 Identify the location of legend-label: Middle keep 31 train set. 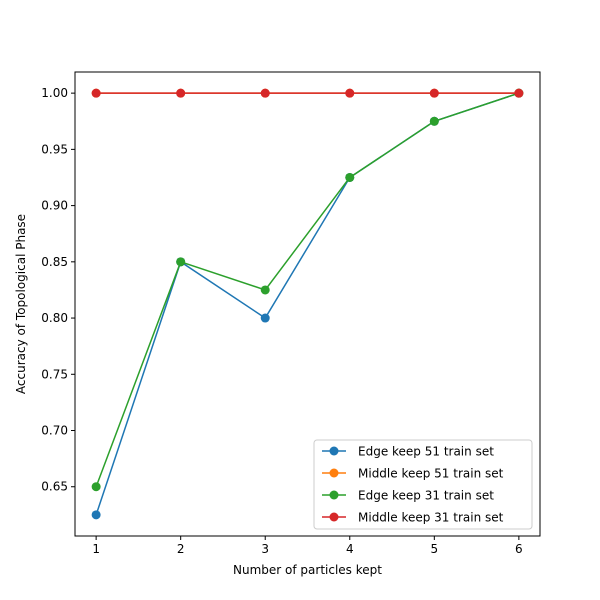
(431, 518).